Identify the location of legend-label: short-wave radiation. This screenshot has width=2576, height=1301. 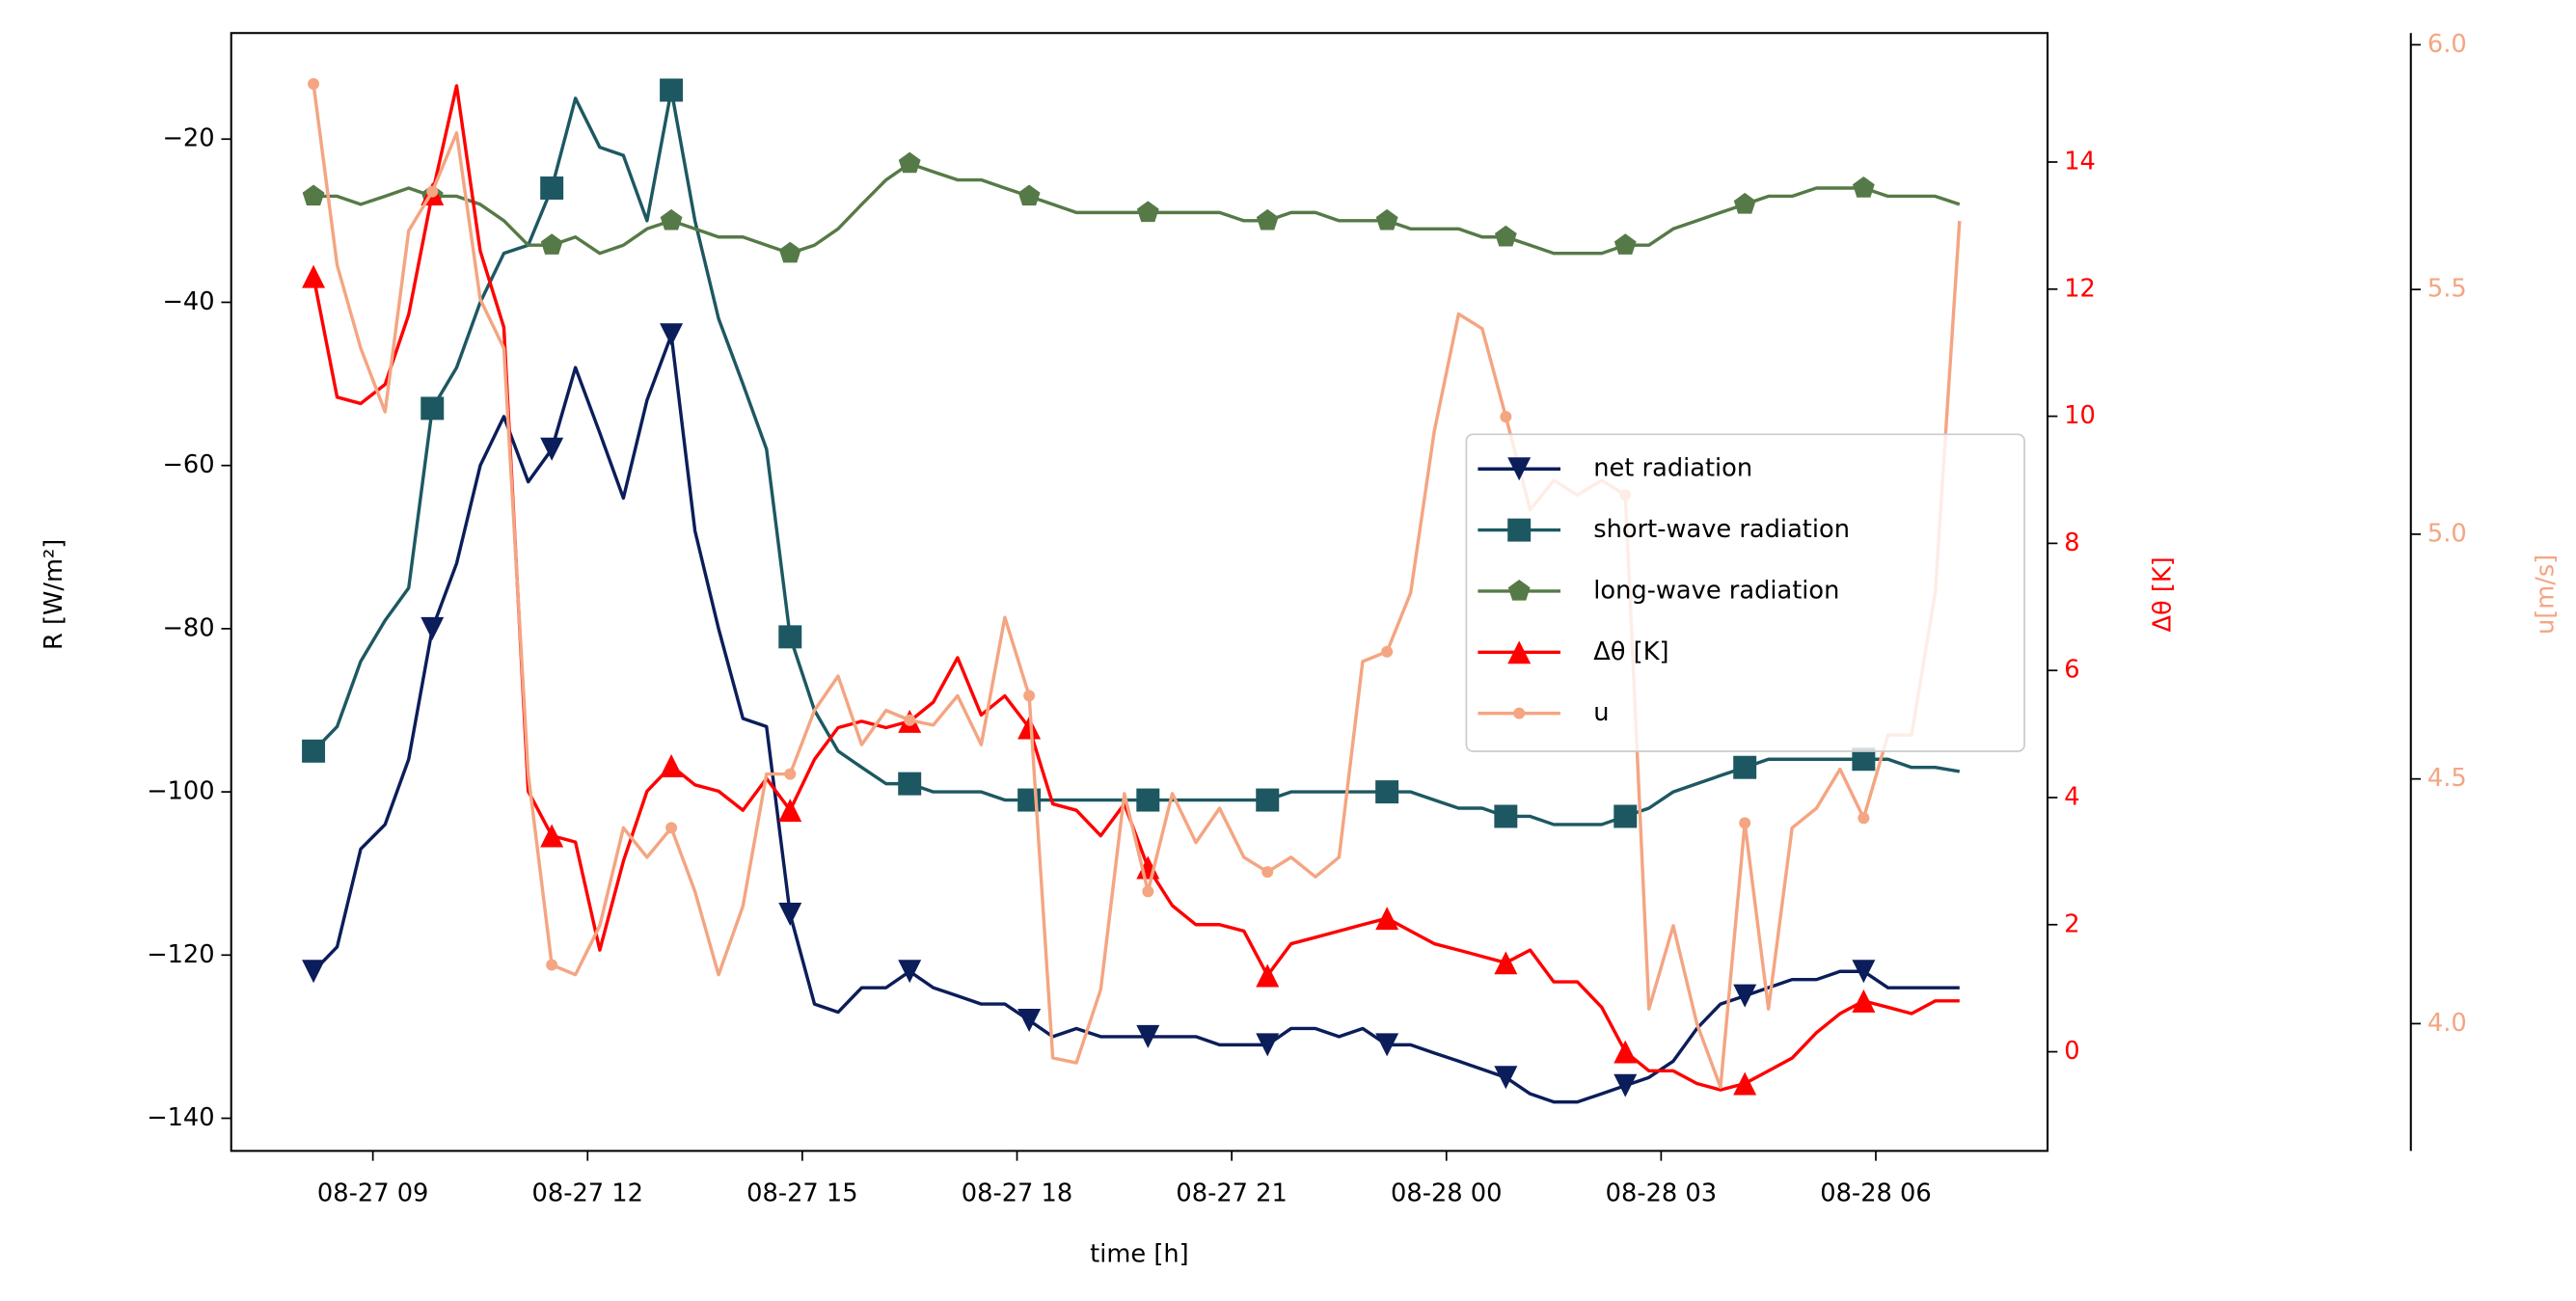
(1721, 529).